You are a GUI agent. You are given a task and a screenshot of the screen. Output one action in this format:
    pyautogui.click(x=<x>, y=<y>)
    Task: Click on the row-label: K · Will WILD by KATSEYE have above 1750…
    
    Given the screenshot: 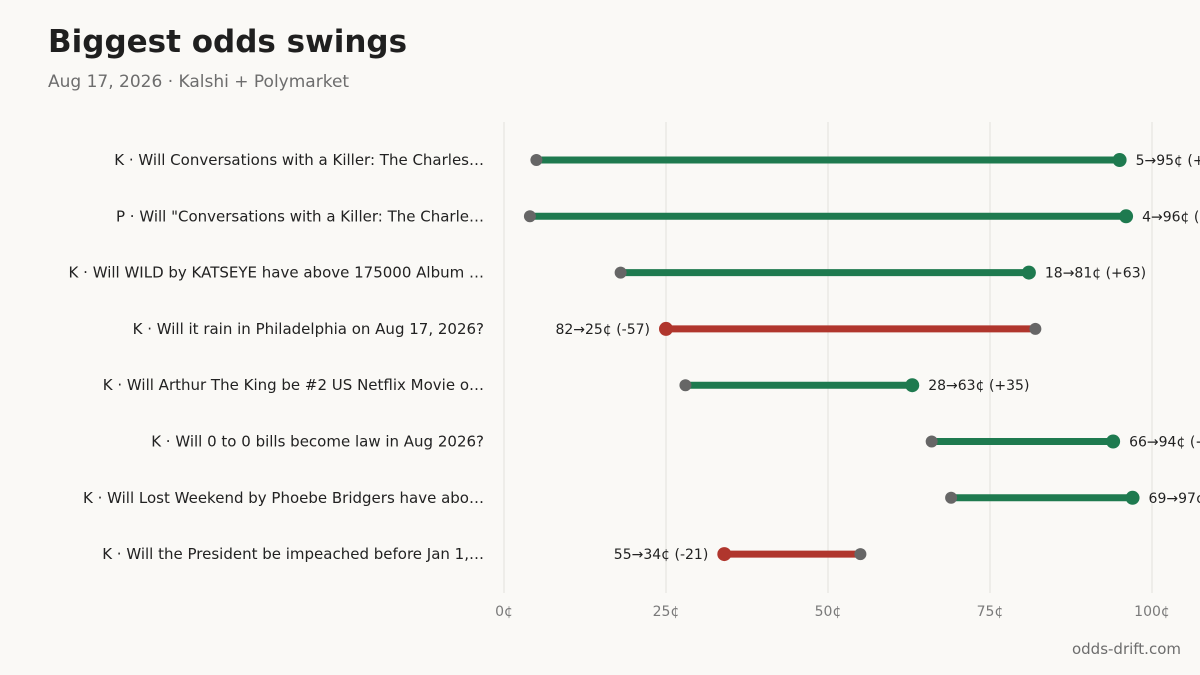 What is the action you would take?
    pyautogui.click(x=276, y=273)
    